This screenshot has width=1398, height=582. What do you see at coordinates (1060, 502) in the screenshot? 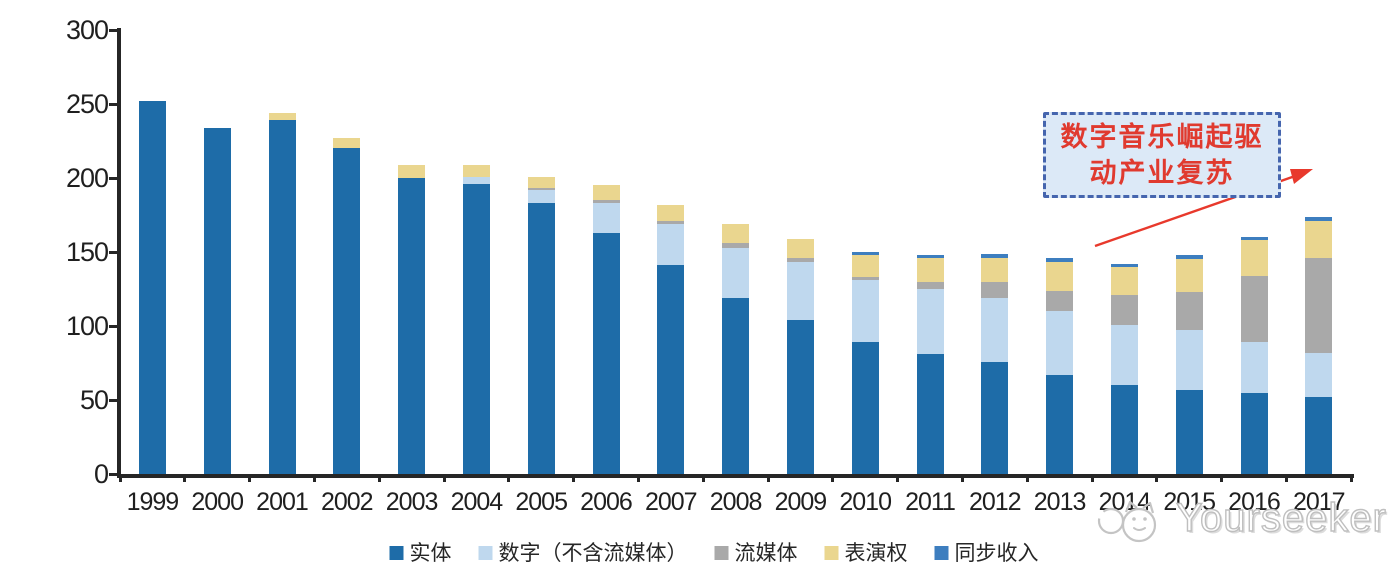
I see `x-tick-label: 2013` at bounding box center [1060, 502].